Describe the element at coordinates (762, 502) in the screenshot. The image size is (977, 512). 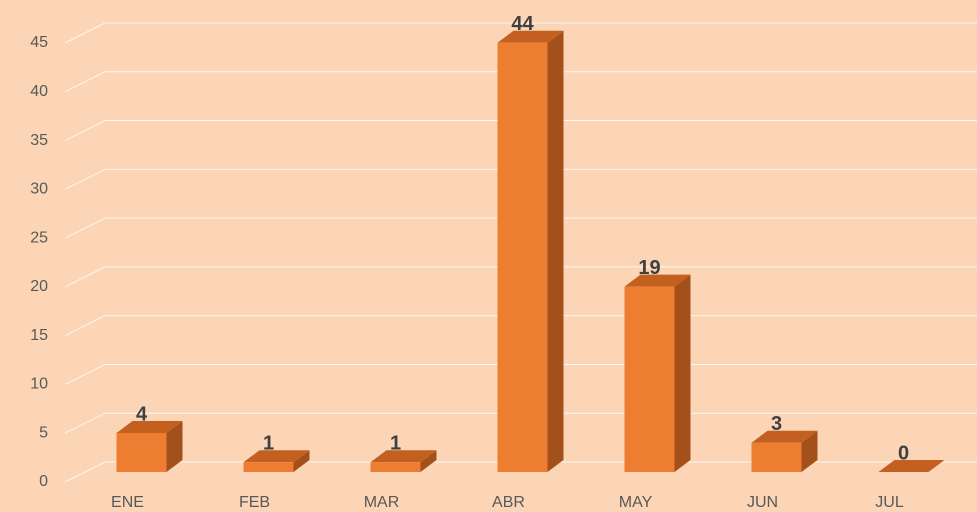
I see `x-tick-label: JUN` at that location.